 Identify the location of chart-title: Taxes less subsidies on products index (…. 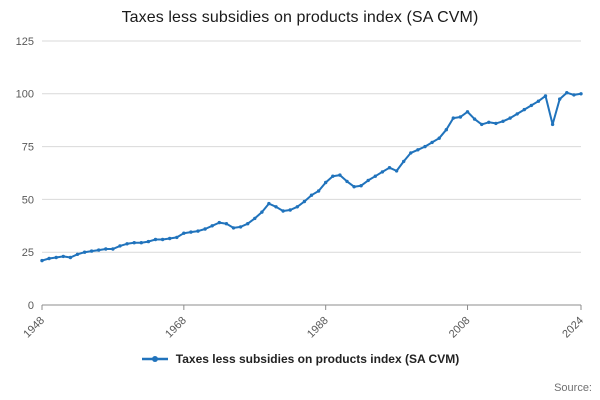
(300, 17).